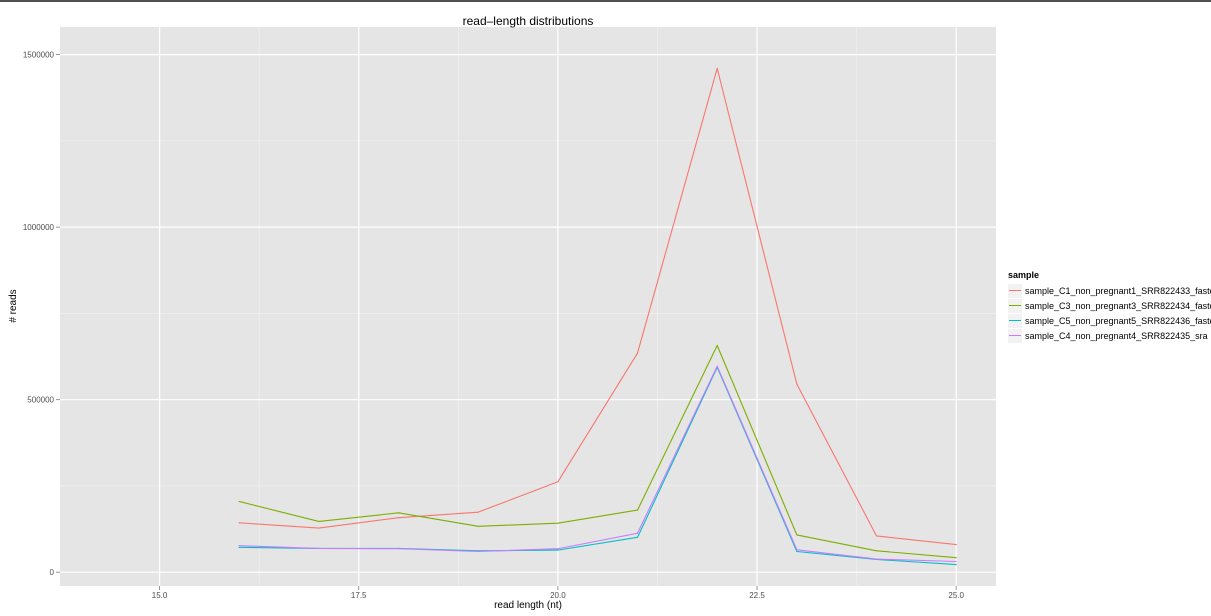 The image size is (1211, 616). I want to click on y-axis-label: # reads, so click(13, 305).